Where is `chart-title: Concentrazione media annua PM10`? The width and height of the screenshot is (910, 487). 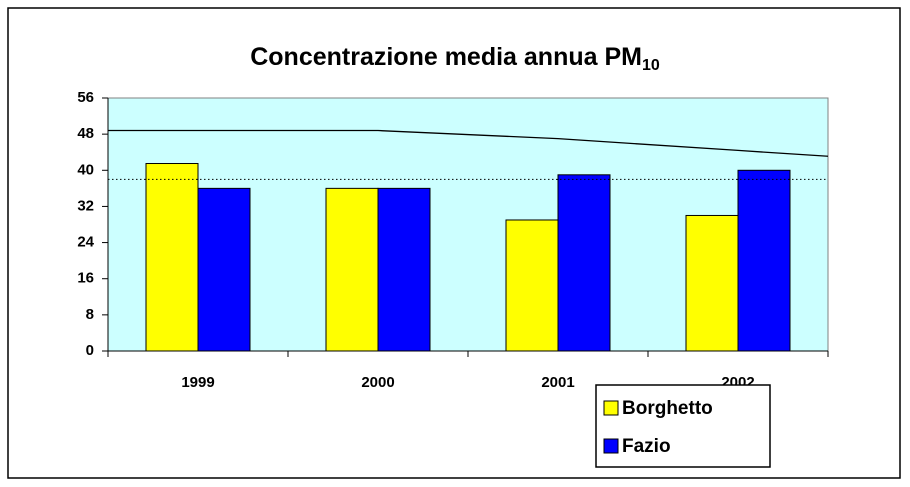 chart-title: Concentrazione media annua PM10 is located at coordinates (455, 59).